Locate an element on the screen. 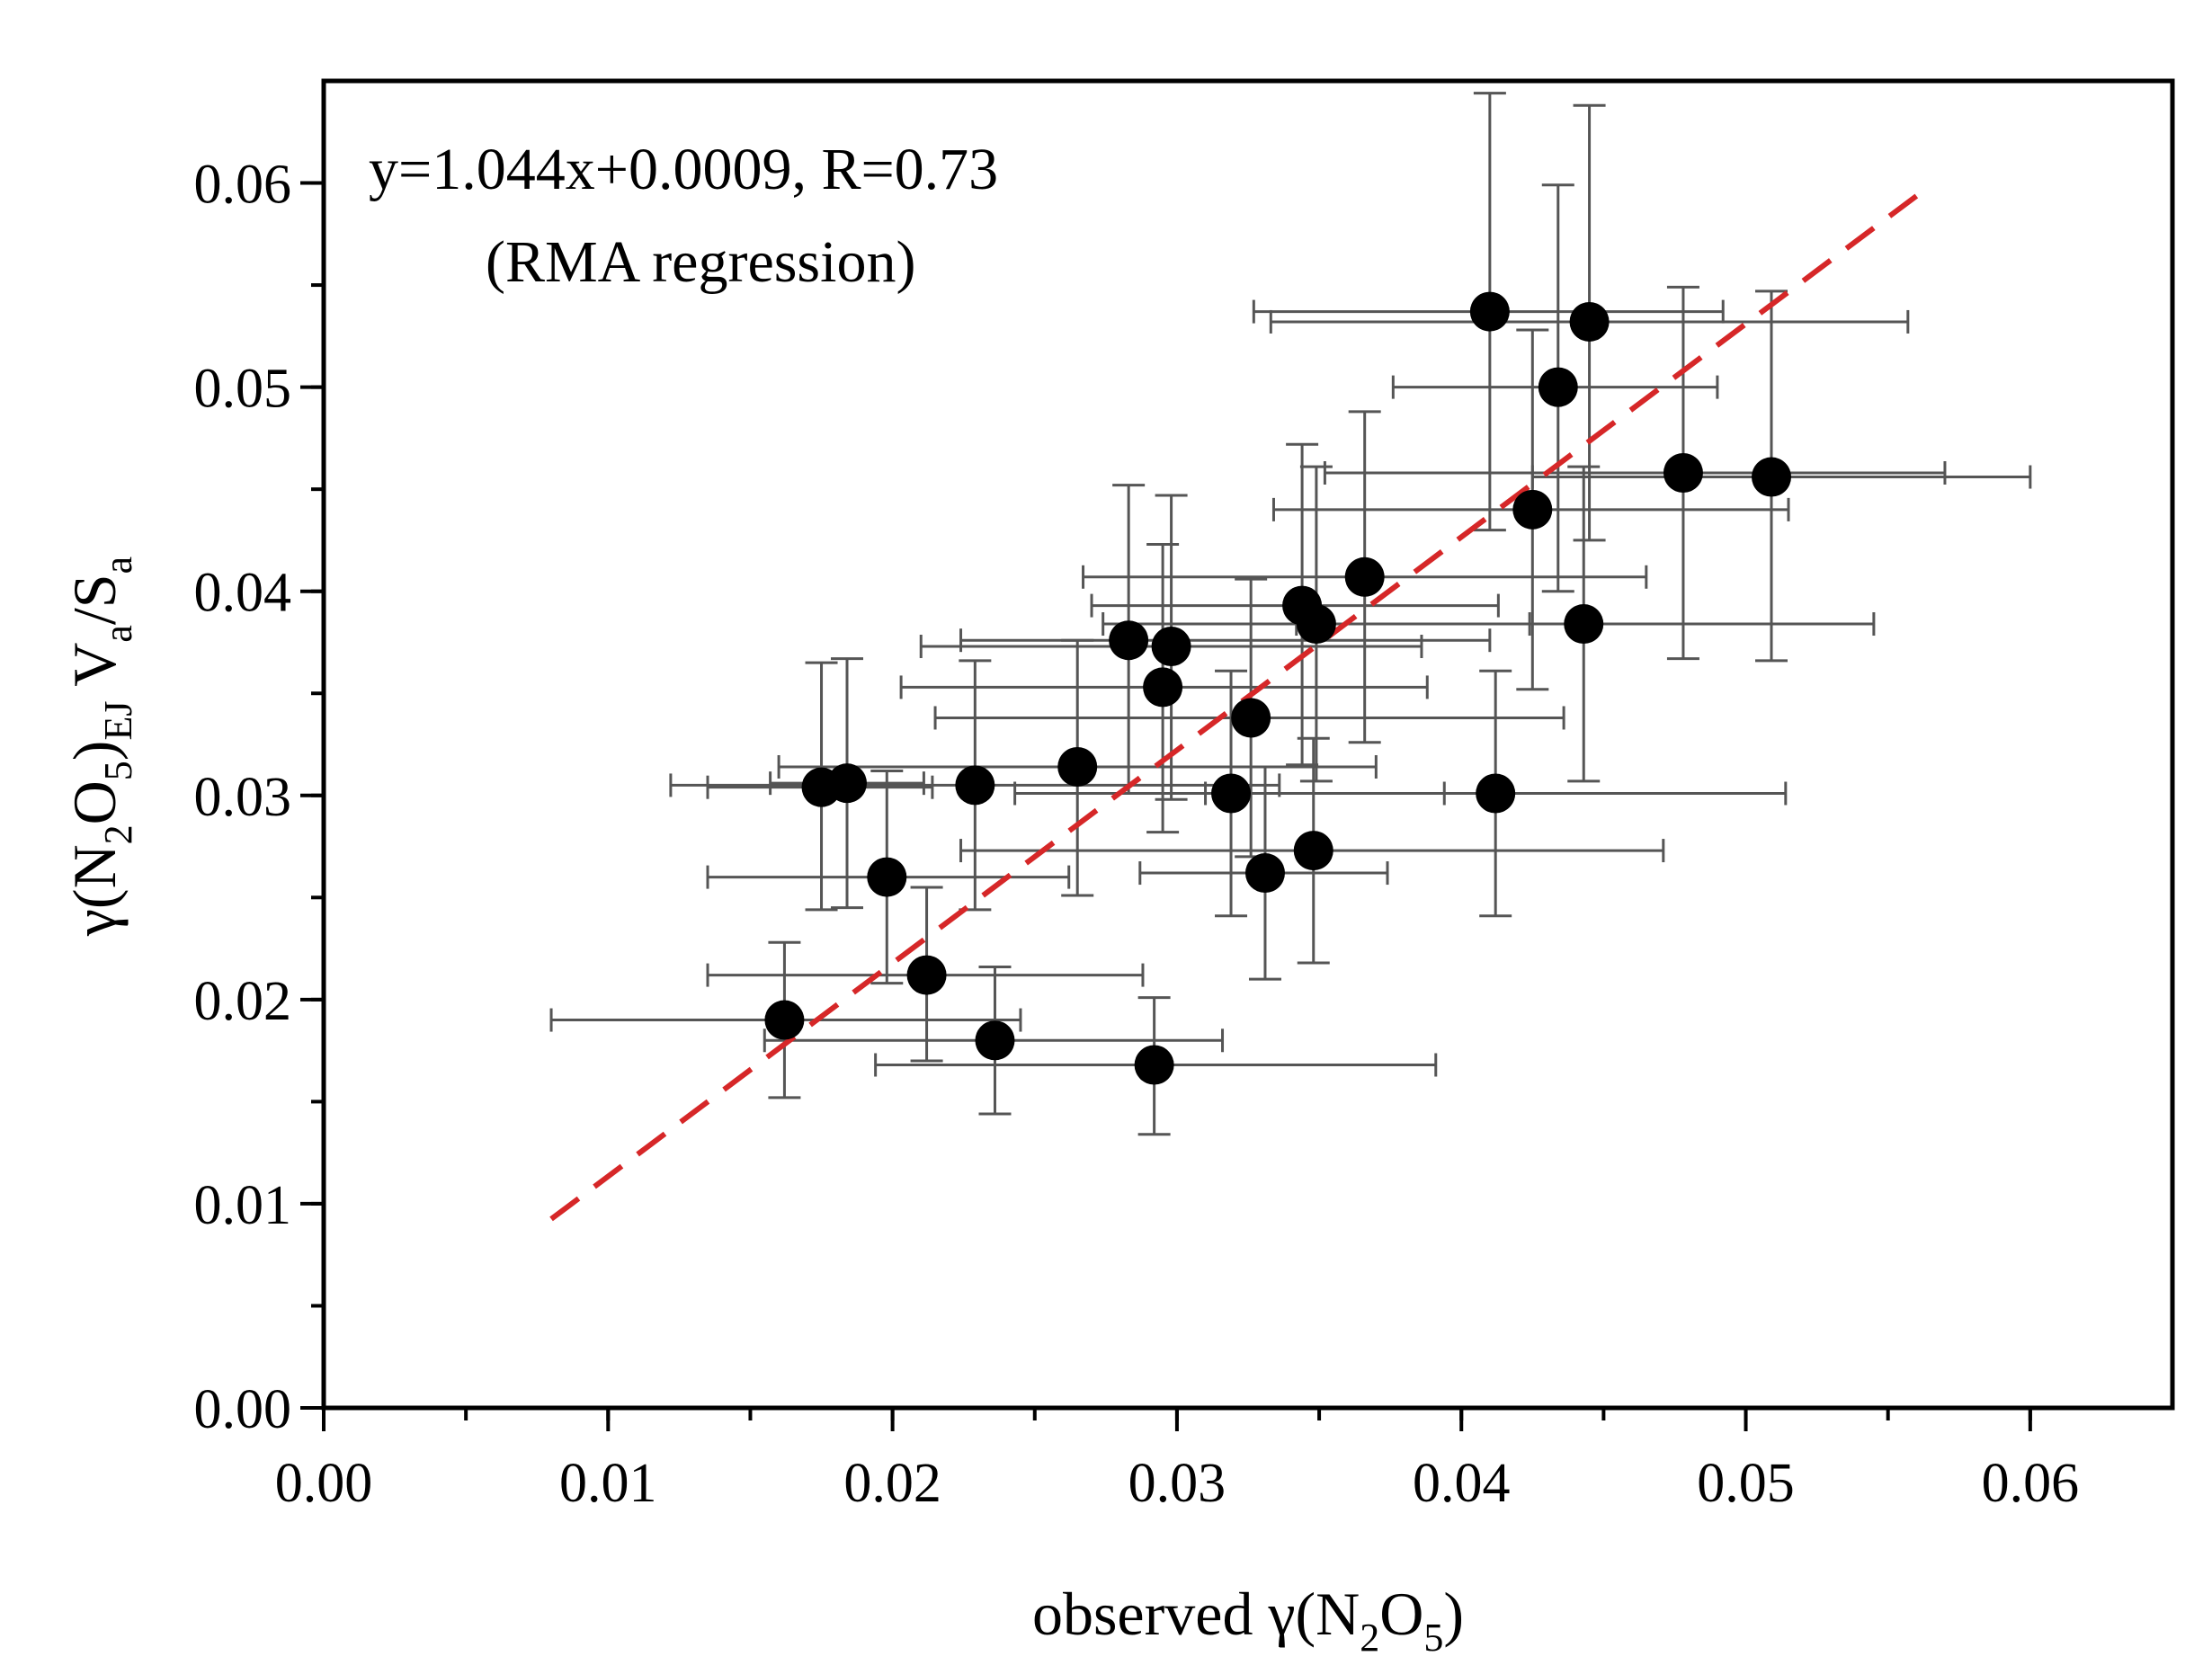 This screenshot has width=2212, height=1674. y-tick-label: 0.03 is located at coordinates (243, 798).